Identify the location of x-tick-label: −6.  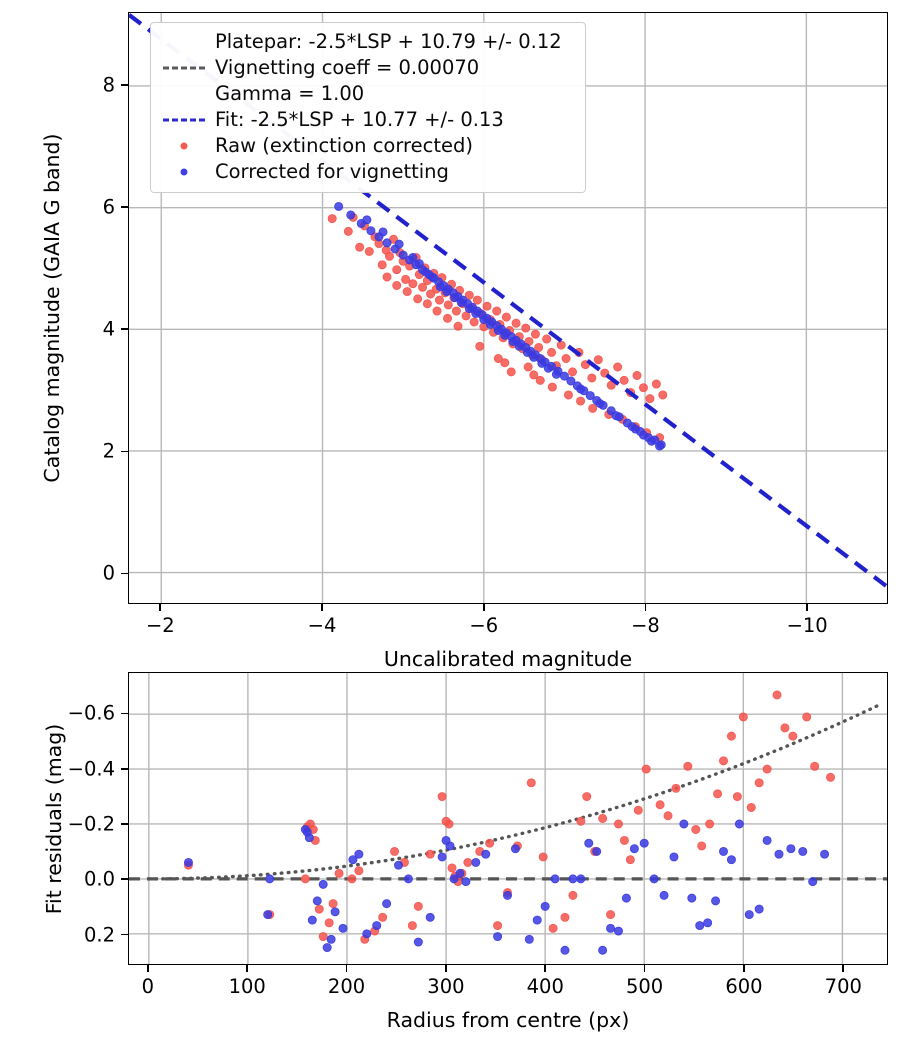
(484, 625).